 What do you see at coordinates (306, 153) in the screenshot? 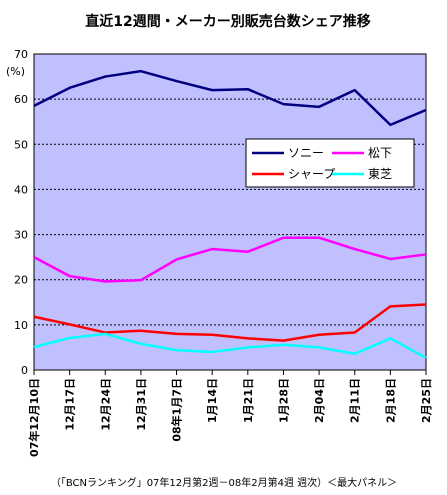
I see `legend-label: ソニー` at bounding box center [306, 153].